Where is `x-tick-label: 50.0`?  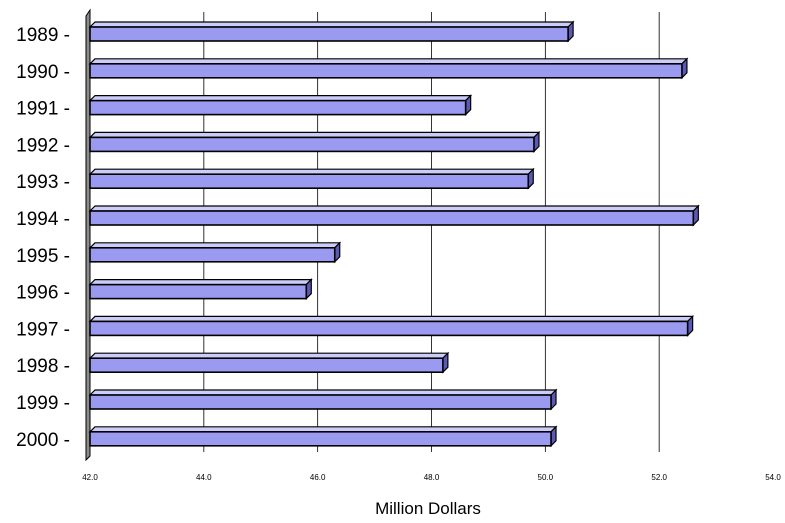
x-tick-label: 50.0 is located at coordinates (546, 477).